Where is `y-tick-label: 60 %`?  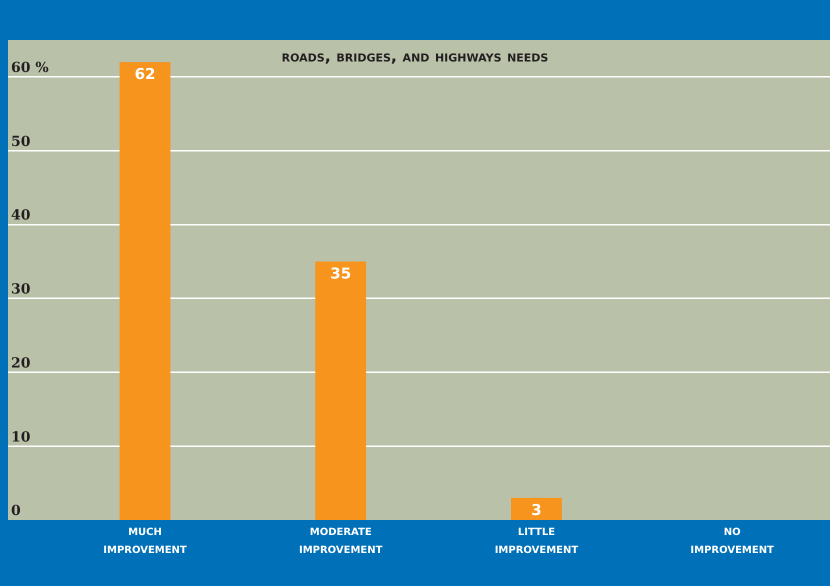
y-tick-label: 60 % is located at coordinates (30, 68).